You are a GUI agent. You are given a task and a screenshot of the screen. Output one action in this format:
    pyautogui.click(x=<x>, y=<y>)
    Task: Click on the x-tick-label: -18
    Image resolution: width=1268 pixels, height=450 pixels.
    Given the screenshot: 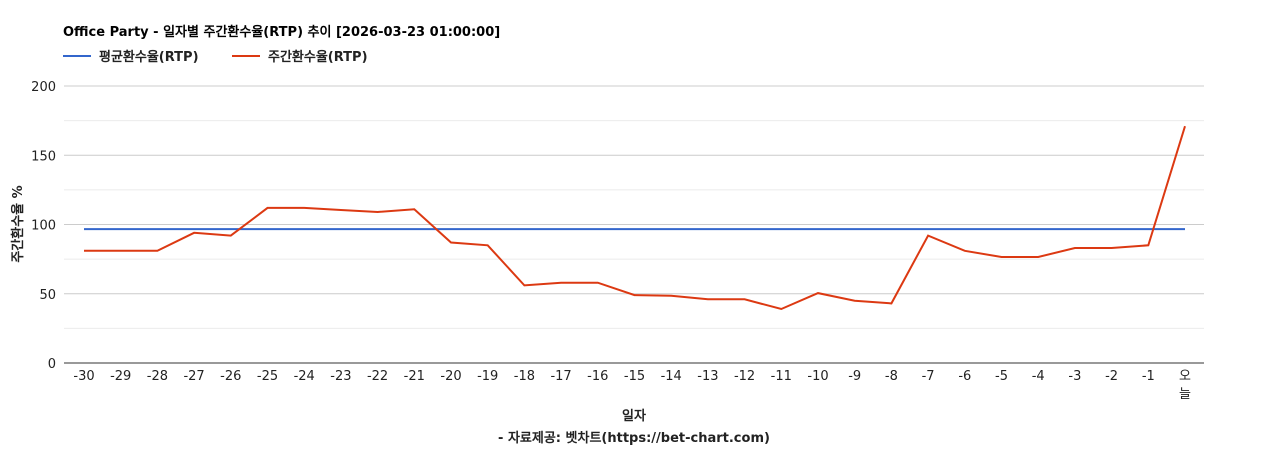 What is the action you would take?
    pyautogui.click(x=524, y=376)
    